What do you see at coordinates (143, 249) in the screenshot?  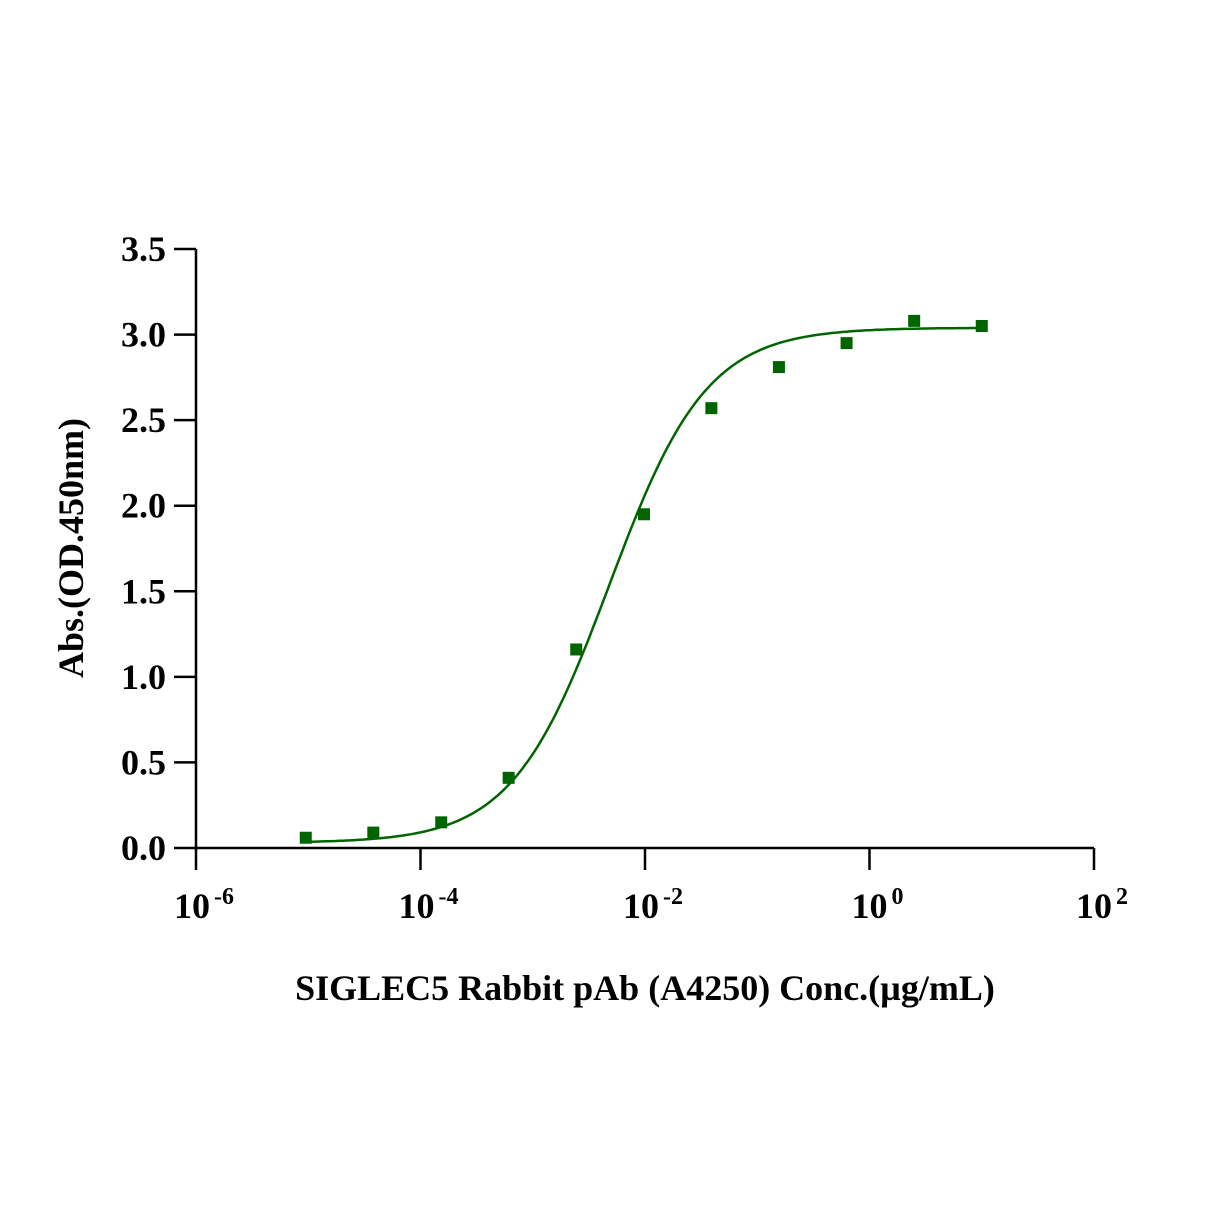 I see `y-tick-label: 3.5` at bounding box center [143, 249].